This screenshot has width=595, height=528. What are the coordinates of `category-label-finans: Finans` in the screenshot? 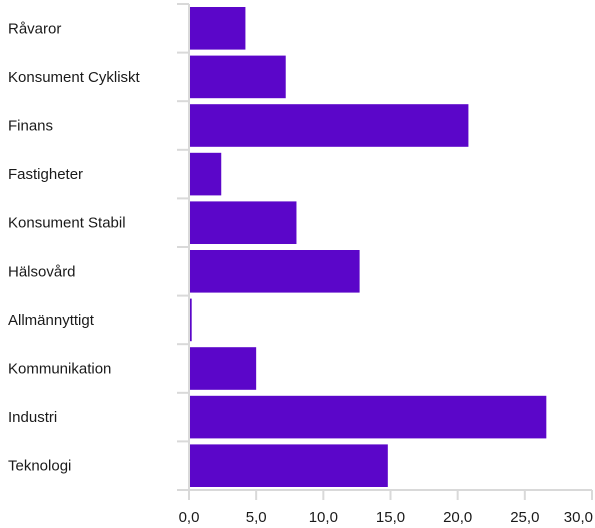 It's located at (30, 126).